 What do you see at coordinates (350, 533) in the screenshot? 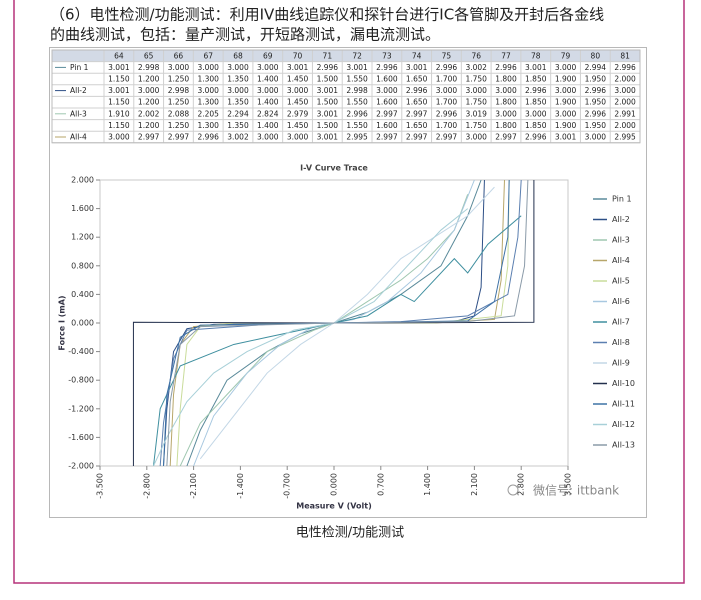
I see `caption: 电性检测/功能测试` at bounding box center [350, 533].